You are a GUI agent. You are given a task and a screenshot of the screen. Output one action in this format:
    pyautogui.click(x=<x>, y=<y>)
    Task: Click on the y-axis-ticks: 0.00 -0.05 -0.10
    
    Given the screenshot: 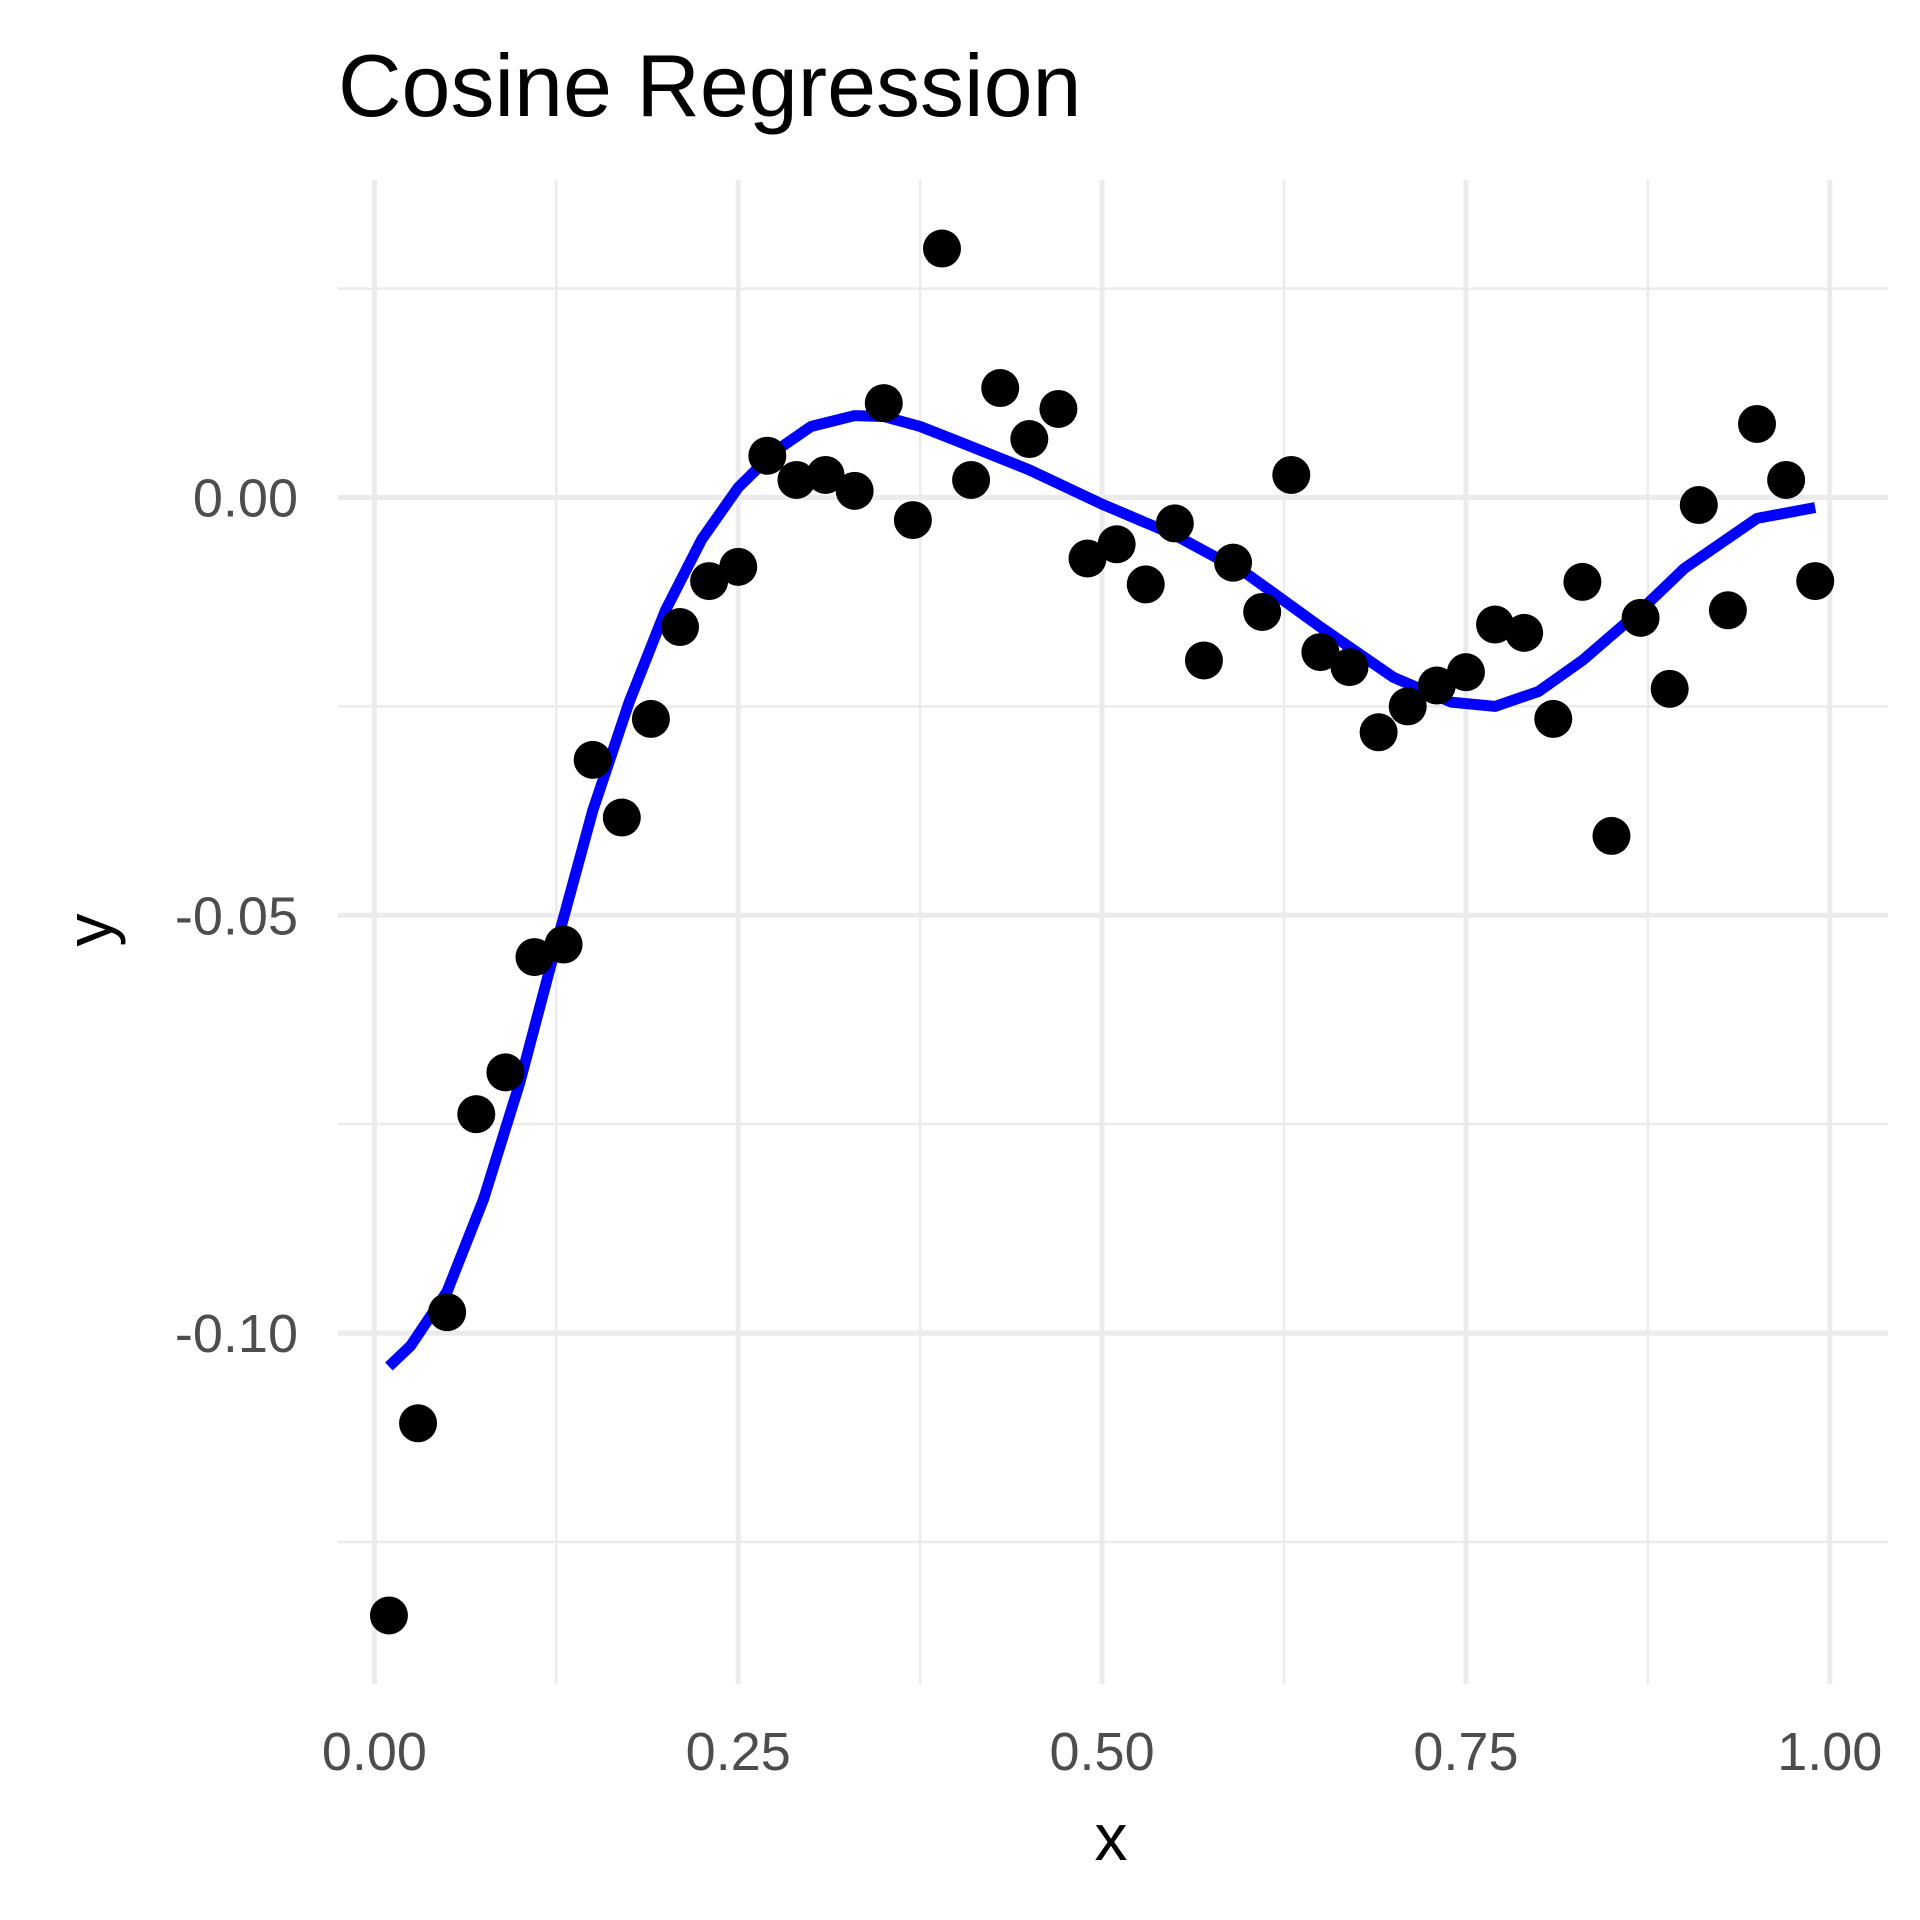 What is the action you would take?
    pyautogui.click(x=236, y=917)
    